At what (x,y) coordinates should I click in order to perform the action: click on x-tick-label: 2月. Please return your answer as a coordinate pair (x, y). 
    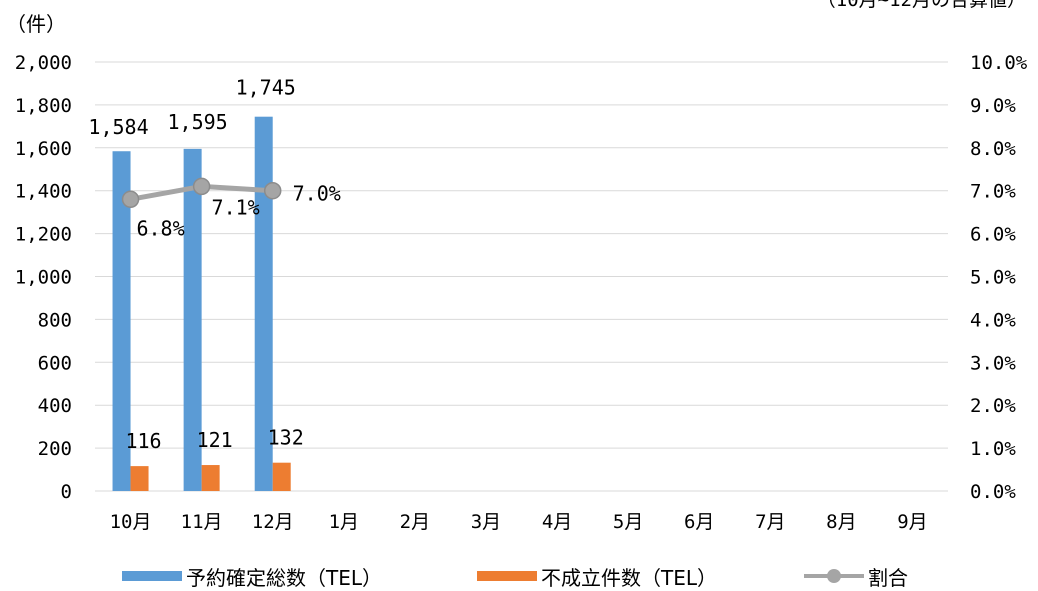
    Looking at the image, I should click on (415, 522).